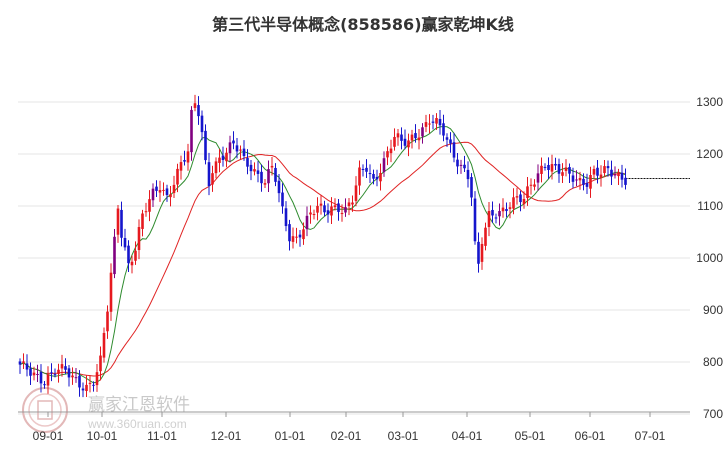  Describe the element at coordinates (467, 436) in the screenshot. I see `x-tick-label: 04-01` at that location.